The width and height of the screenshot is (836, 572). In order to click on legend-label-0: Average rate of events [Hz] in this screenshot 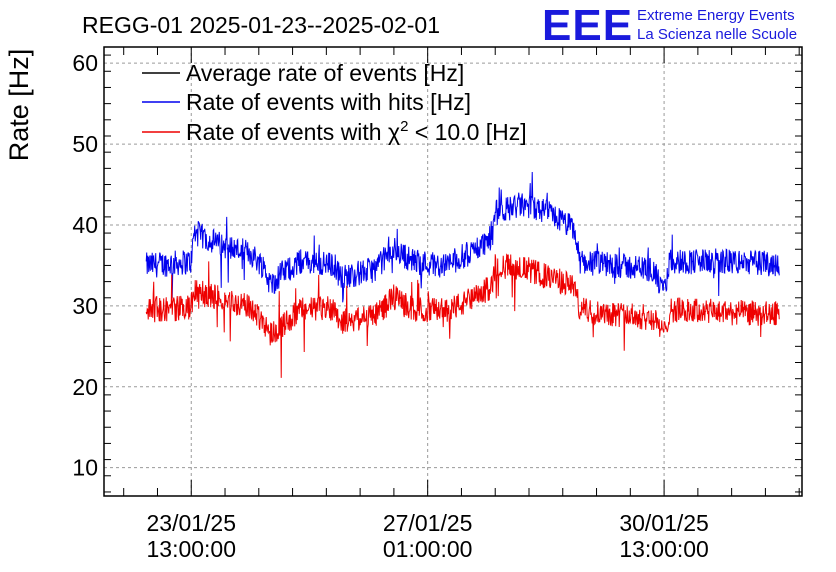, I will do `click(325, 73)`.